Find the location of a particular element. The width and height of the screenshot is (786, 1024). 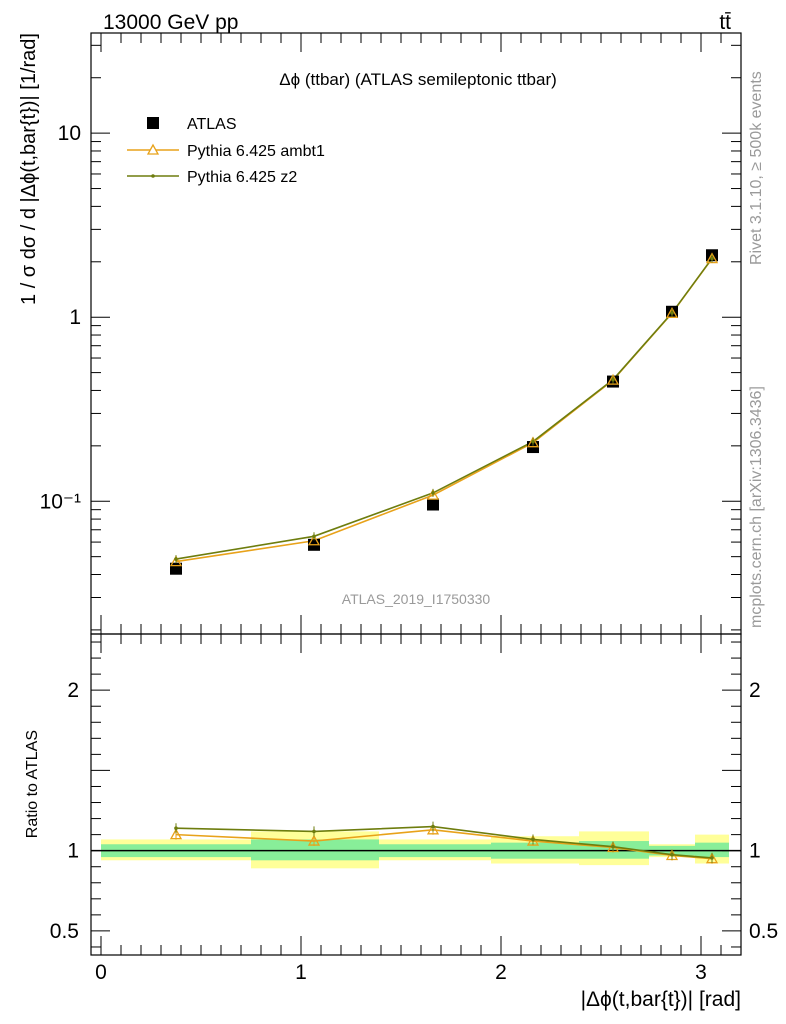

side-label-rivet: Rivet 3.1.10, ≥ 500k events is located at coordinates (756, 168).